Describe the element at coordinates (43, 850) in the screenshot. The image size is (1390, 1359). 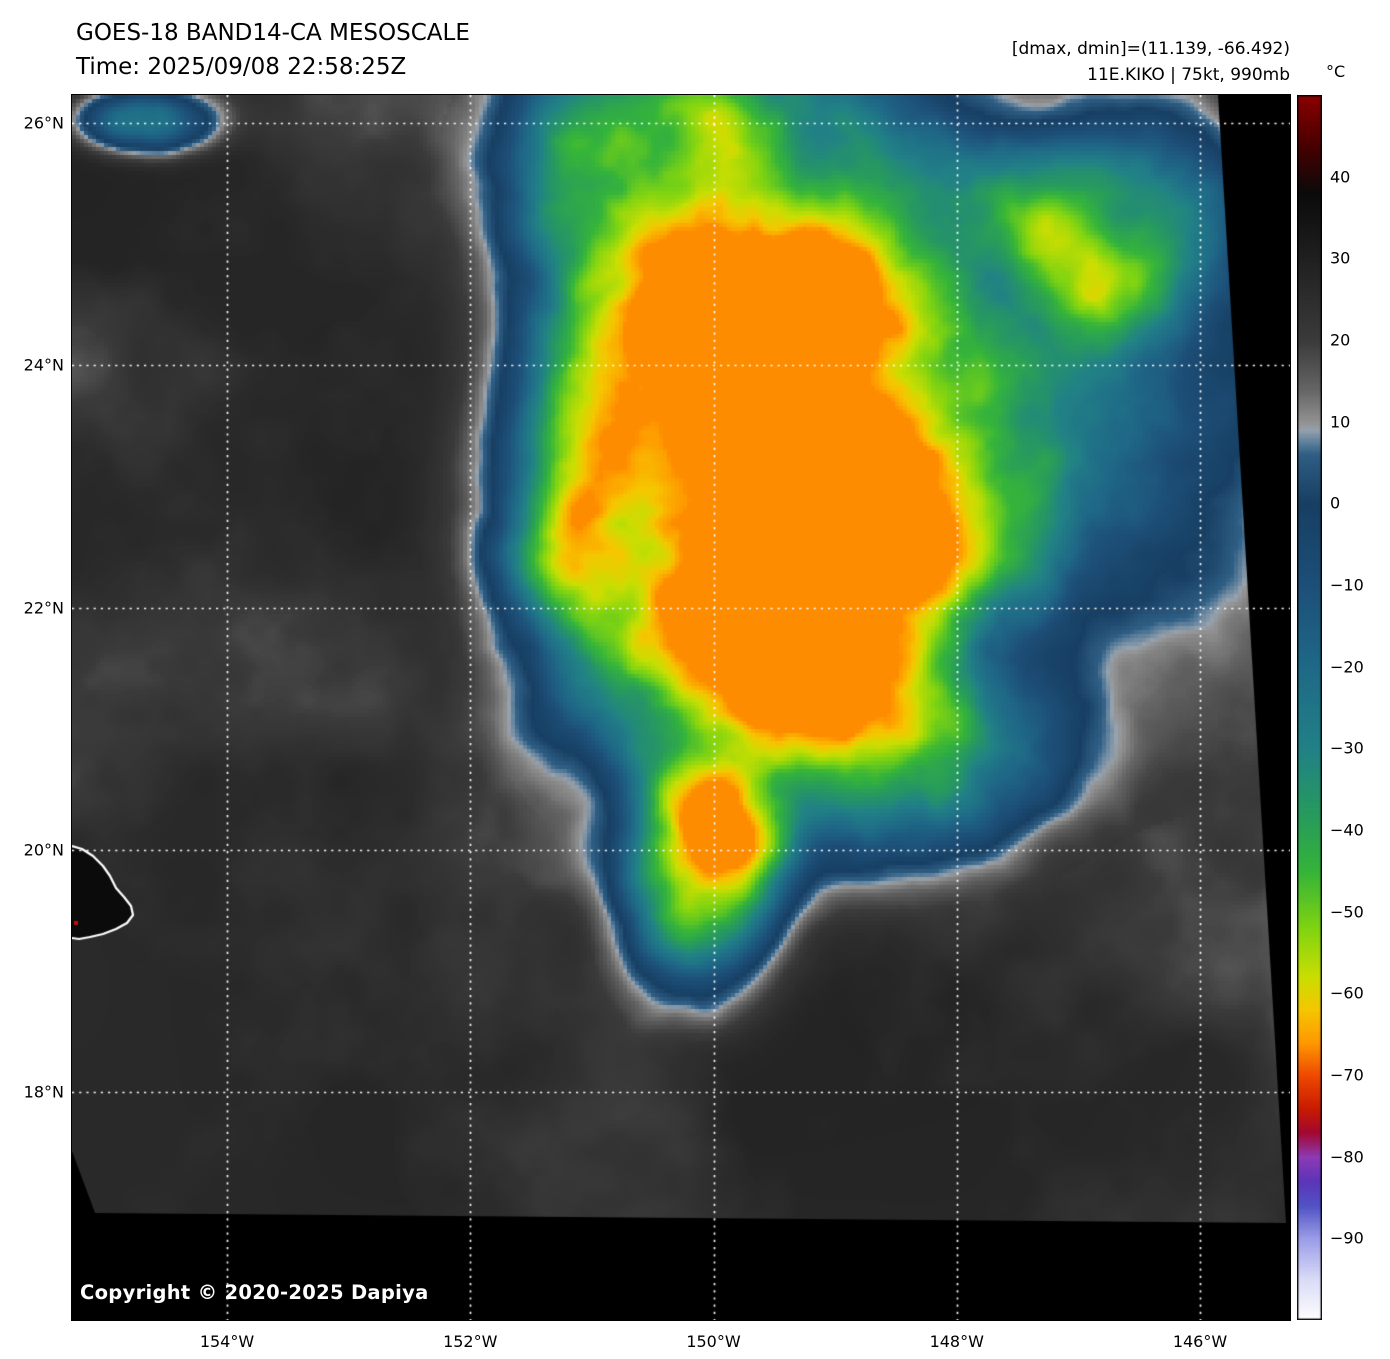
I see `lat-tick-label: 20°N` at that location.